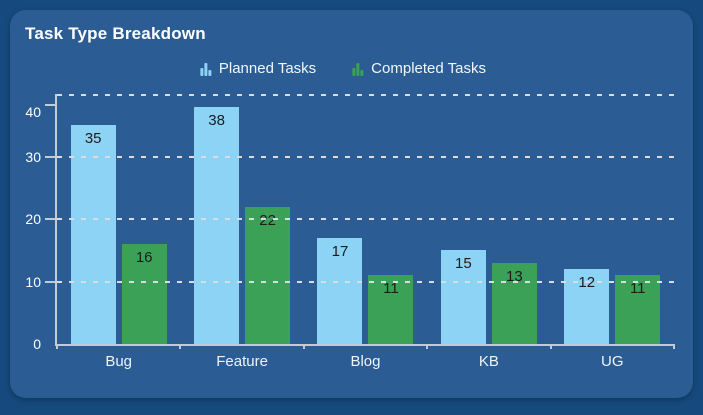 This screenshot has width=703, height=415. I want to click on legend-label: Completed Tasks, so click(428, 68).